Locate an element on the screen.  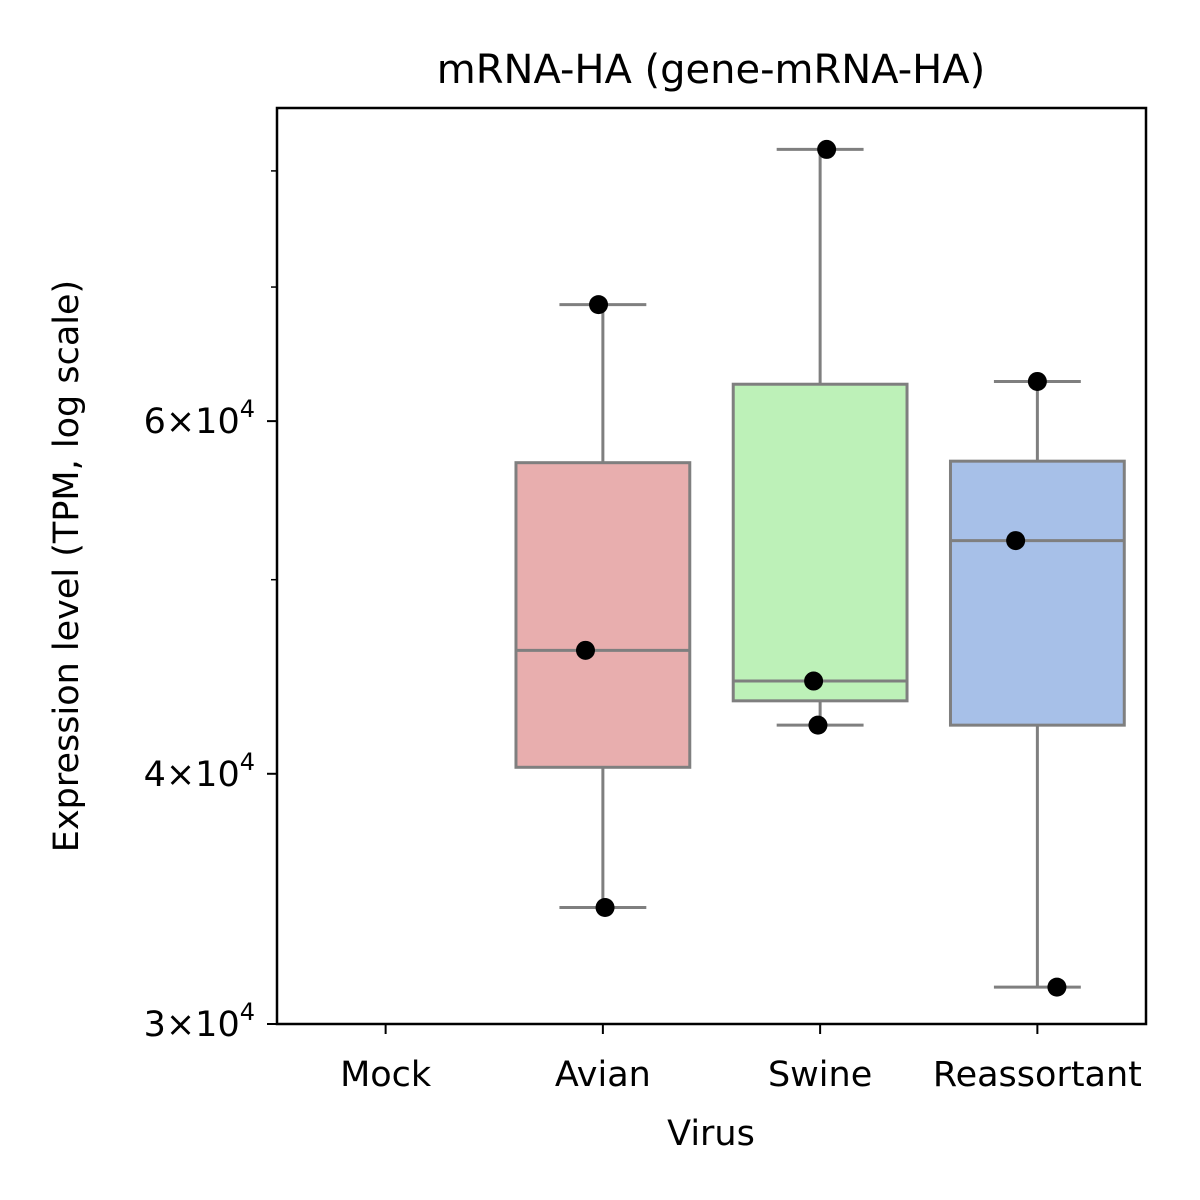
x-axis-label: Virus is located at coordinates (711, 1134).